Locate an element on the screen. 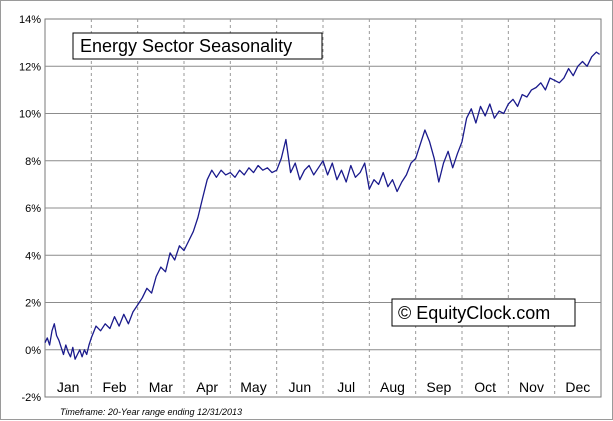  x-tick-label: Dec is located at coordinates (577, 387).